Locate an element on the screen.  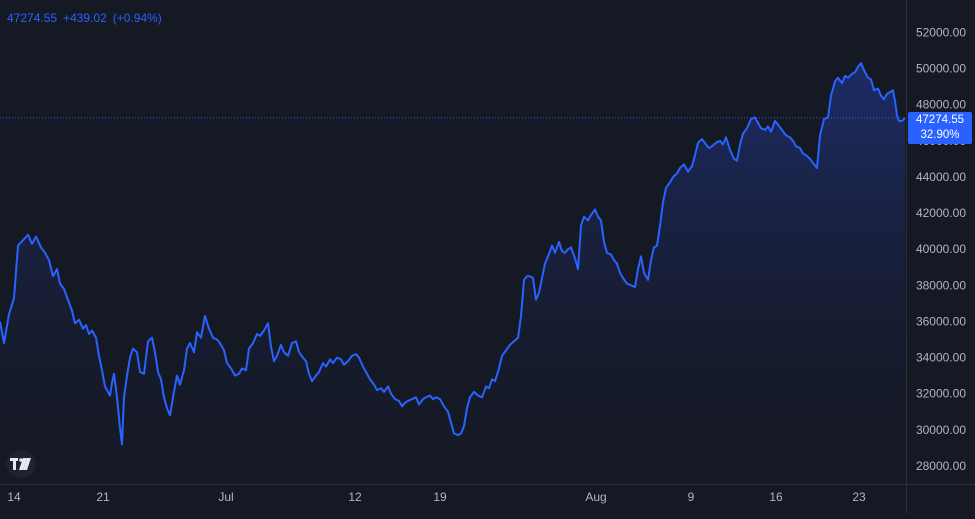
x-tick-label: 16 is located at coordinates (776, 497).